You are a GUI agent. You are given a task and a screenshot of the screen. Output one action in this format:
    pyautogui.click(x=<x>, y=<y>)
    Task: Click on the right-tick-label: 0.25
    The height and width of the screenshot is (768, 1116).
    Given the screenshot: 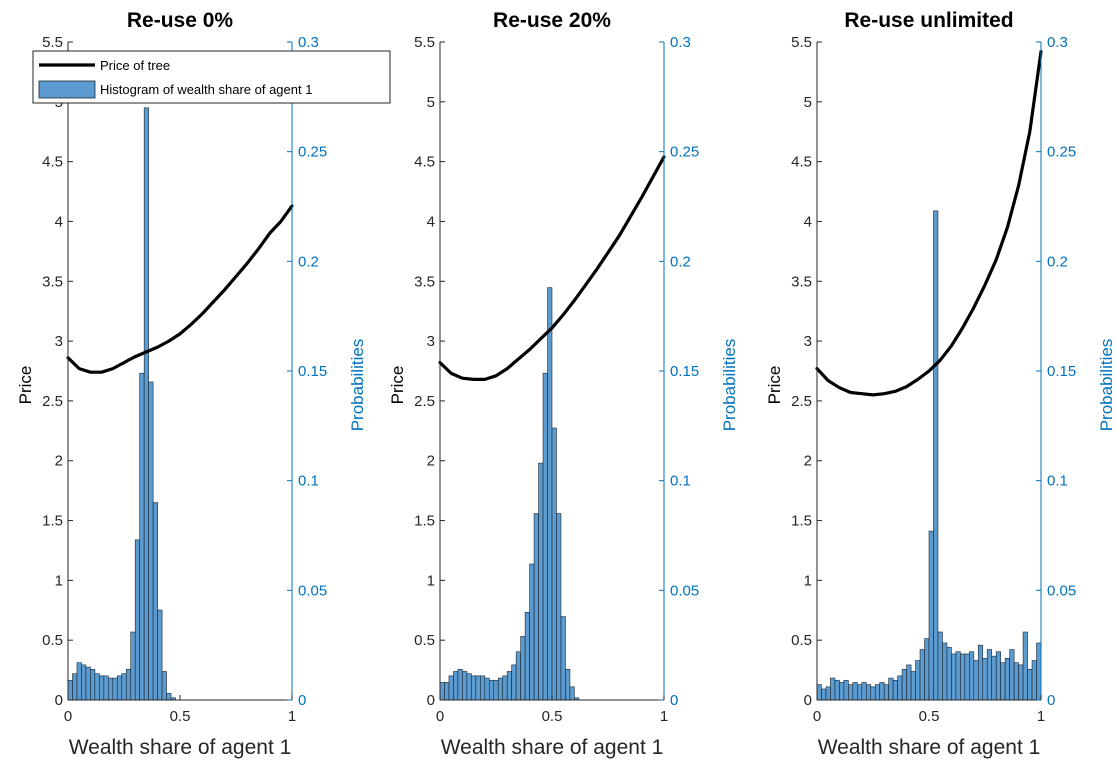 What is the action you would take?
    pyautogui.click(x=684, y=152)
    